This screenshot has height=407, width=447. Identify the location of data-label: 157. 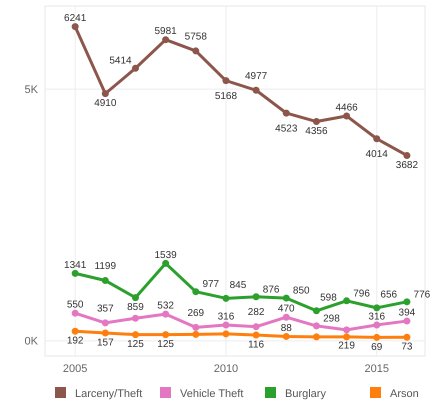
(105, 342).